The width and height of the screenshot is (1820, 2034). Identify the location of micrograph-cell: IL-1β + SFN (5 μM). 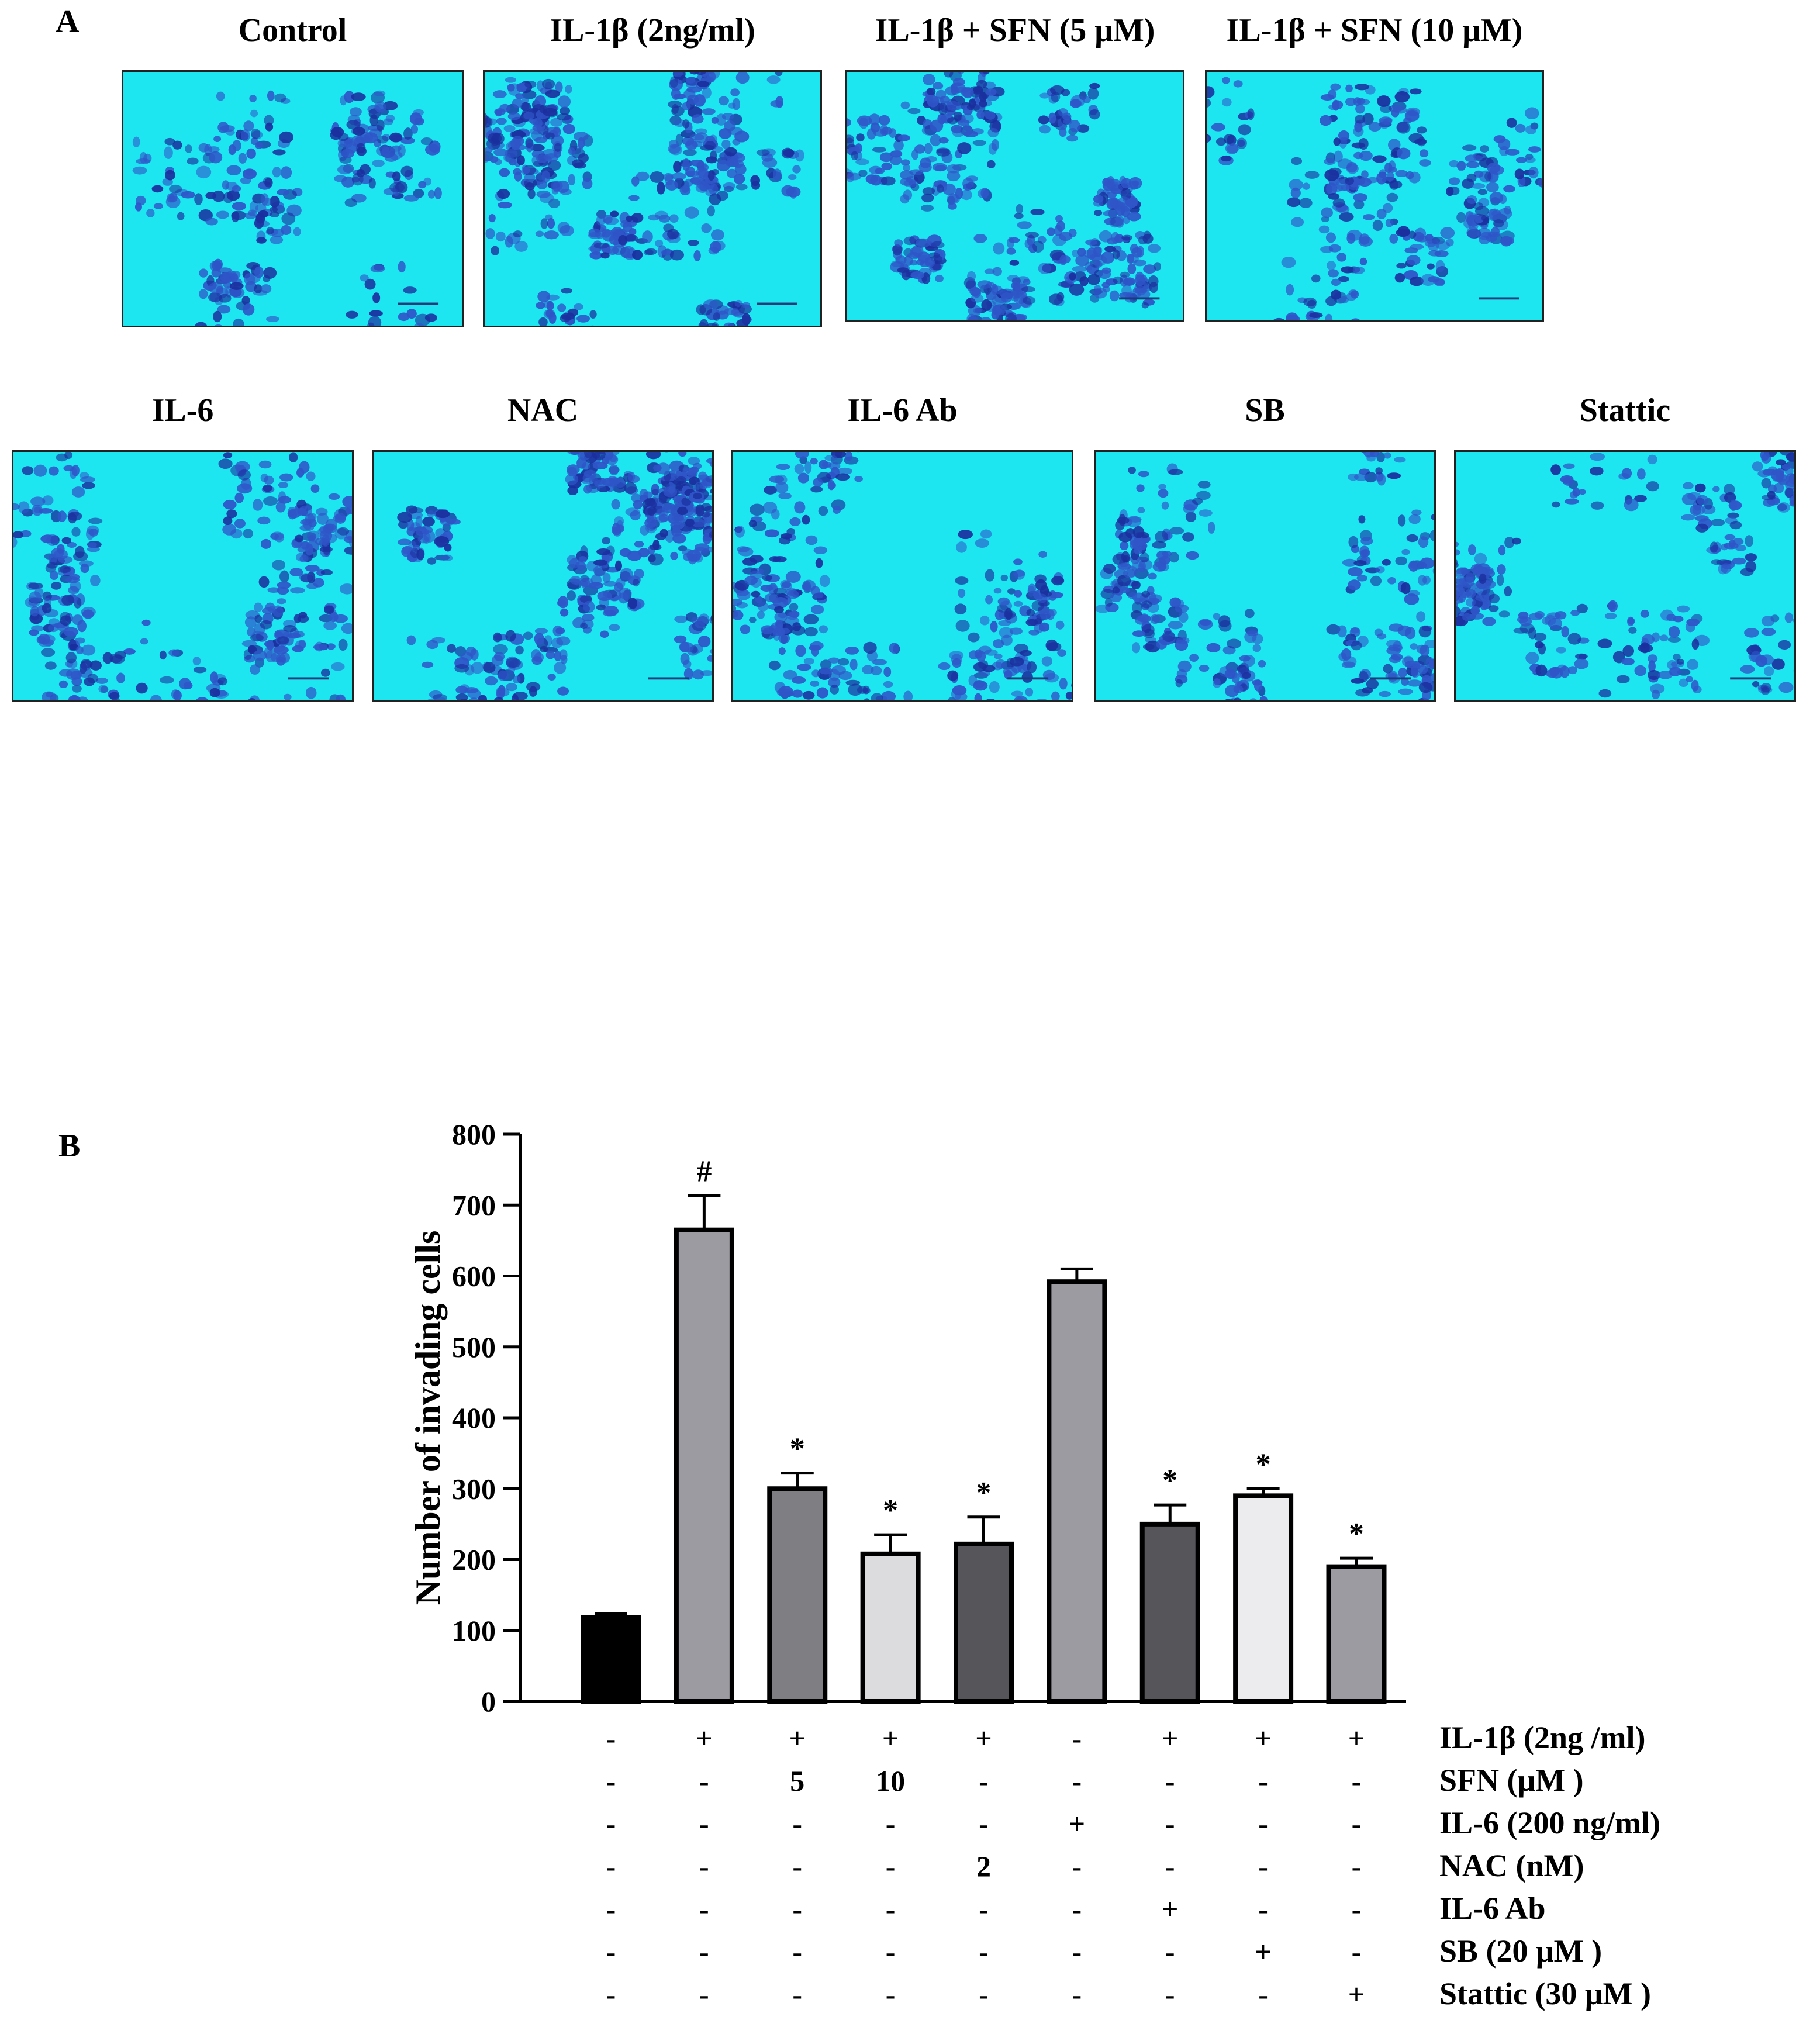
(1014, 167).